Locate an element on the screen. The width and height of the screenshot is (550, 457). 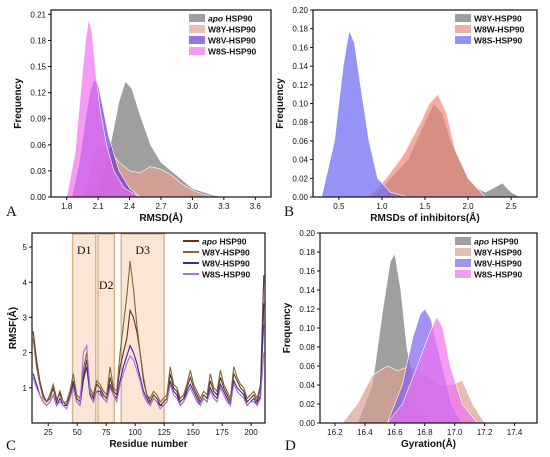
x-tick-label: 25 is located at coordinates (48, 432).